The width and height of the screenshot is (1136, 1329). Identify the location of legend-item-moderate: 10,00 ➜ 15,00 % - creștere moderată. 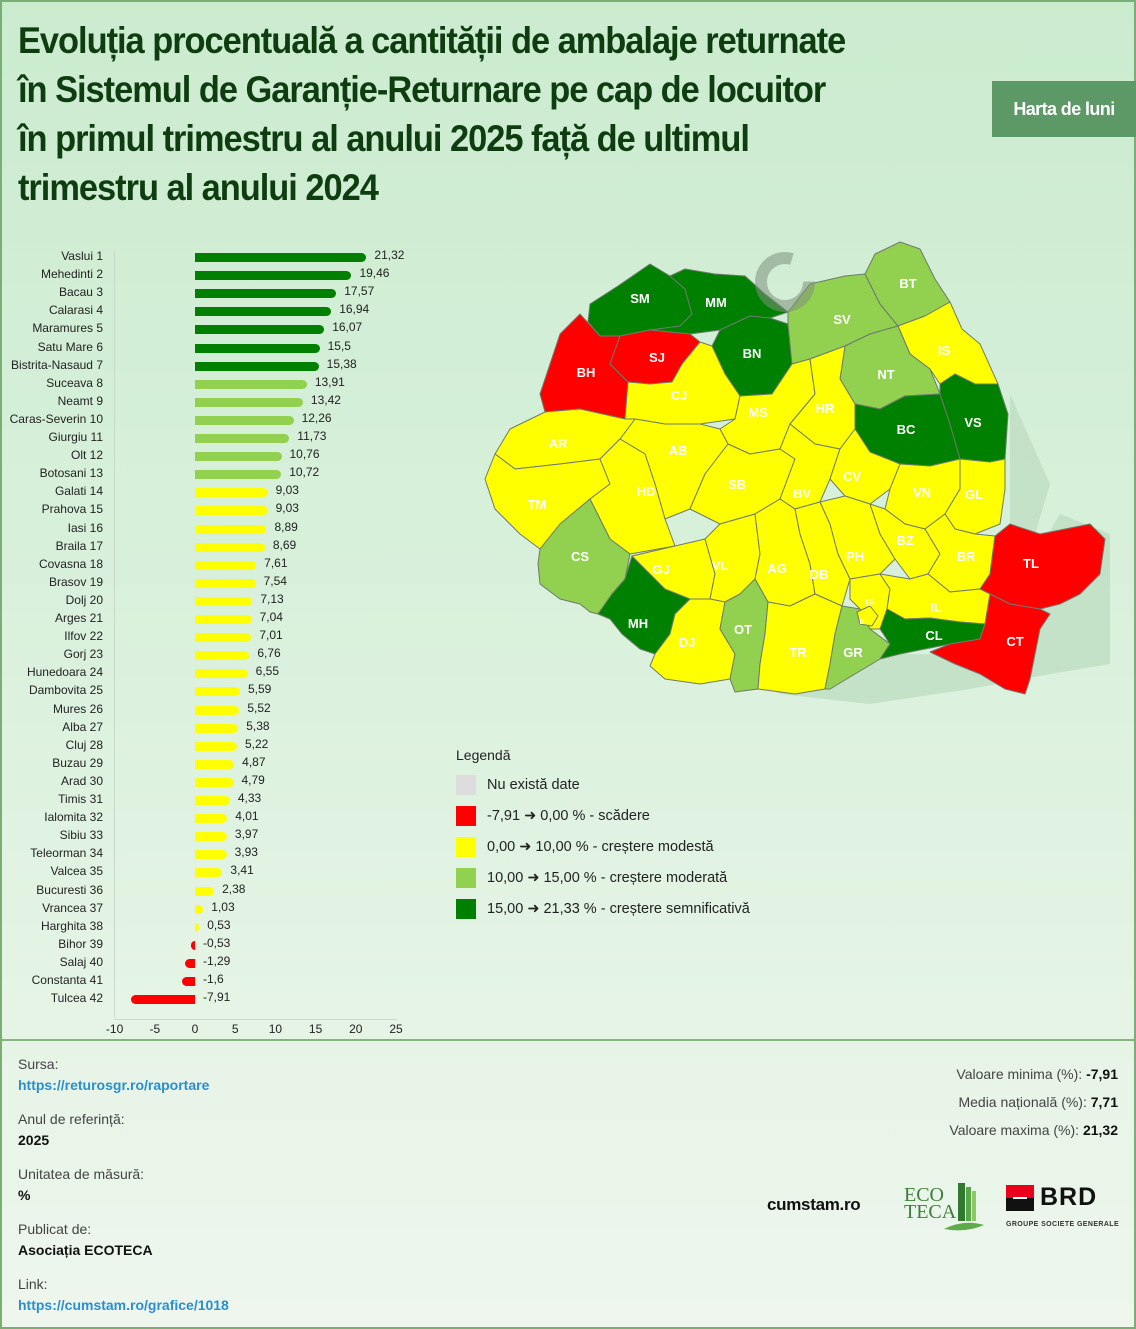
(603, 877).